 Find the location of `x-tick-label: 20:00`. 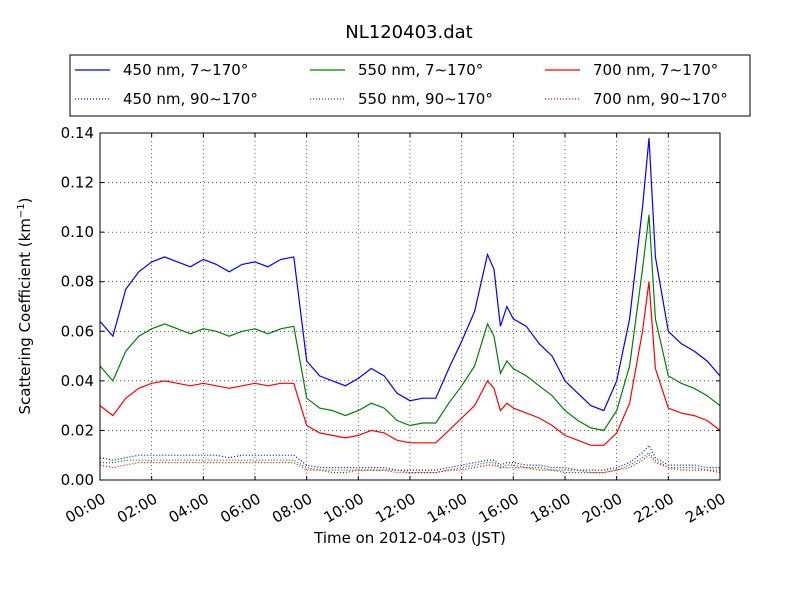

x-tick-label: 20:00 is located at coordinates (602, 508).